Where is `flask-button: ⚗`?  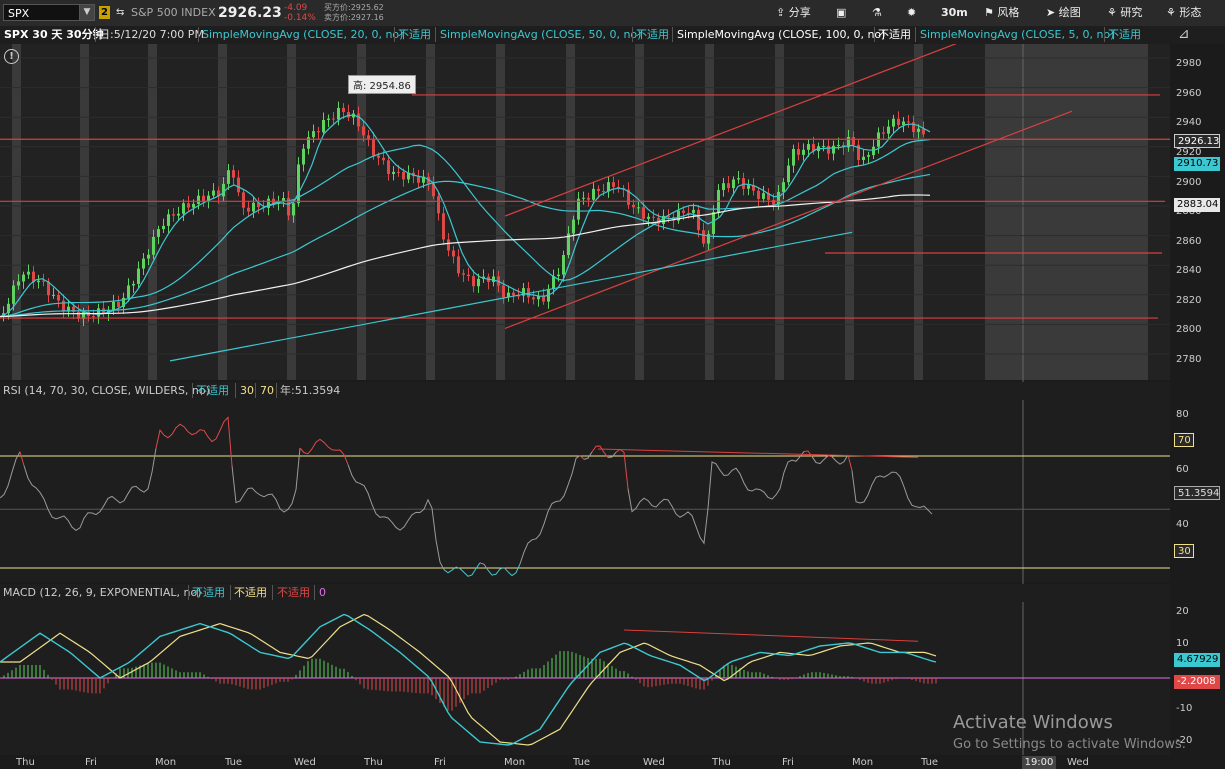 flask-button: ⚗ is located at coordinates (877, 13).